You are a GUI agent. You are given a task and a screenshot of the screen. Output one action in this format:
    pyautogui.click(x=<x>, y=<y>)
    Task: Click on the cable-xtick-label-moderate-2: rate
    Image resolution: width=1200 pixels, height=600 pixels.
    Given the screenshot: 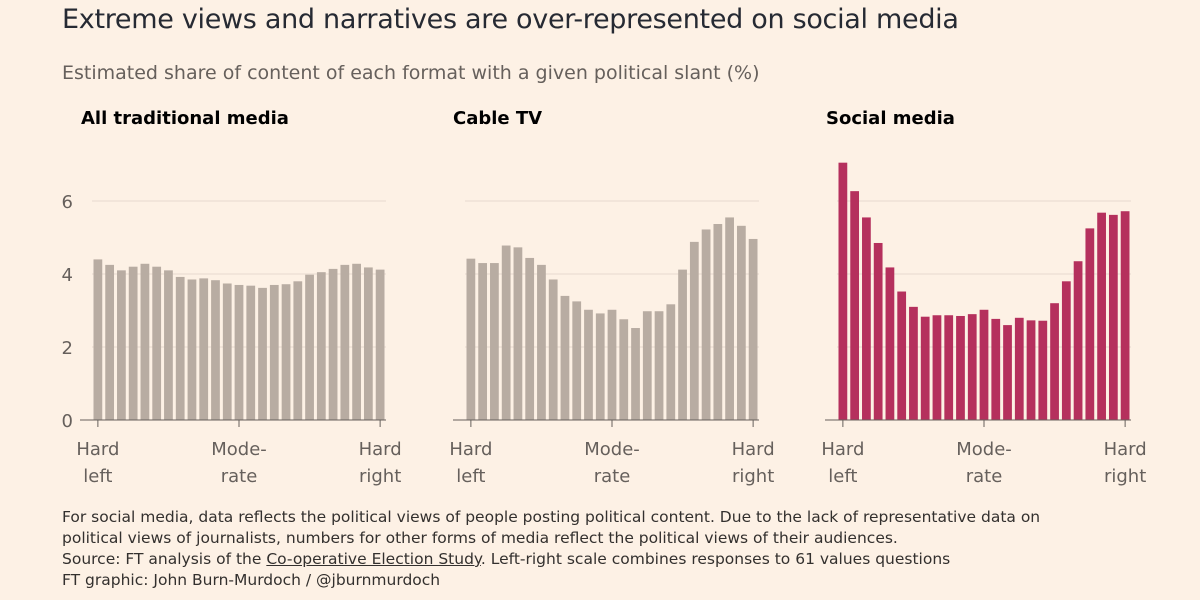 What is the action you would take?
    pyautogui.click(x=612, y=476)
    